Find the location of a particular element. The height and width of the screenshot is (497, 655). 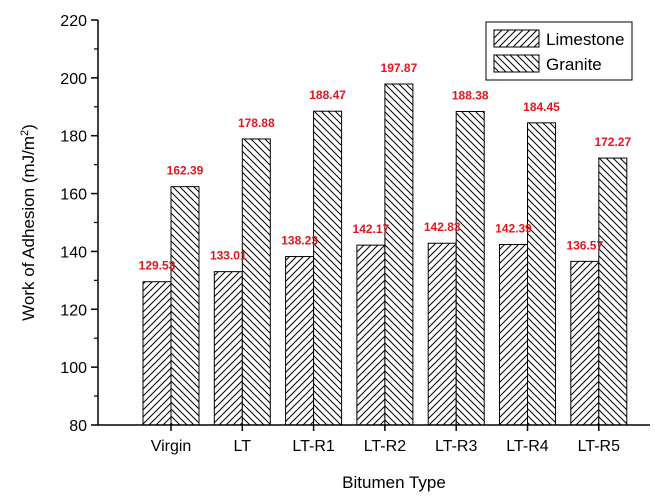

x-tick-label: Virgin is located at coordinates (171, 446).